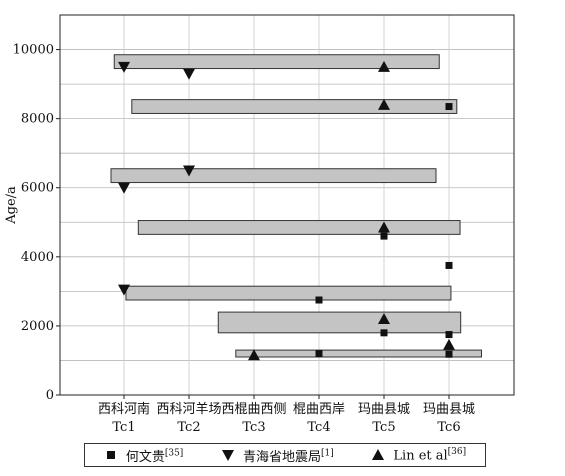 This screenshot has width=565, height=476. I want to click on x-category-code: Tc6, so click(448, 427).